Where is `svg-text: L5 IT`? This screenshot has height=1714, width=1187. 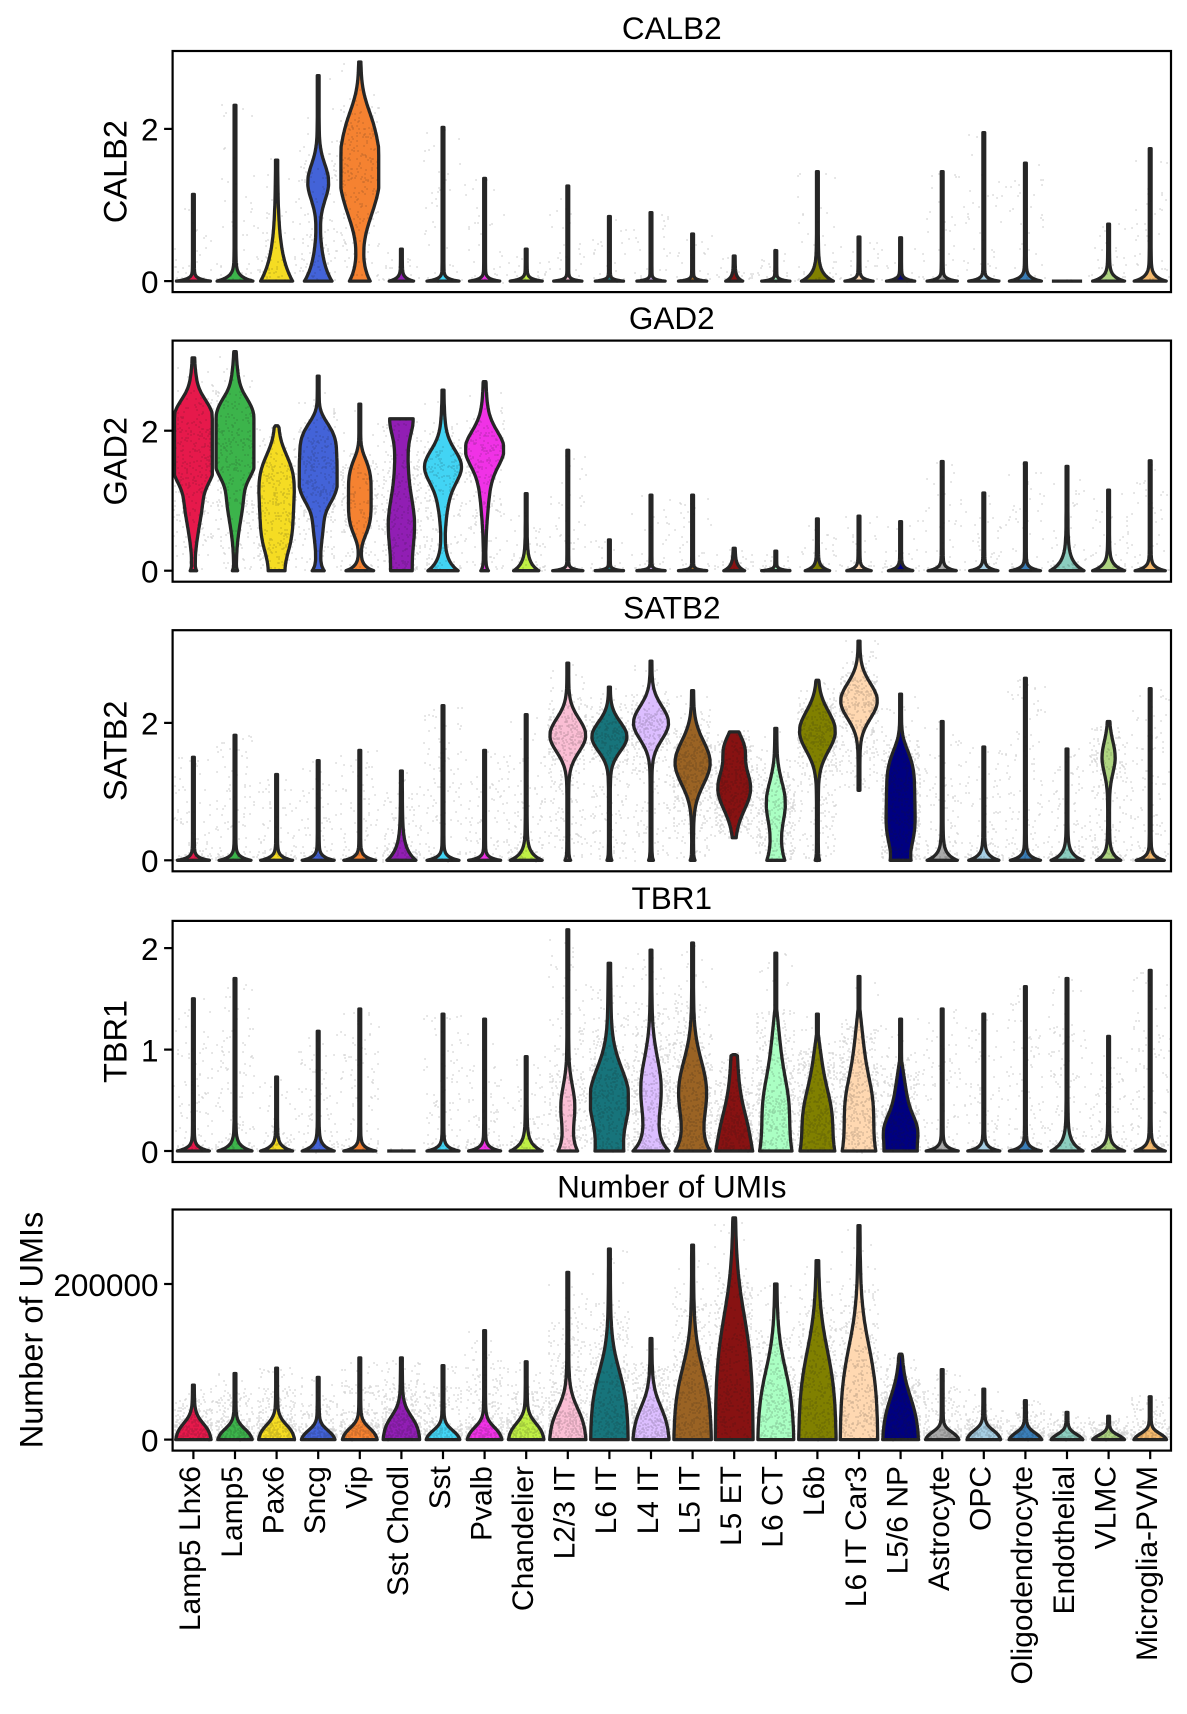 svg-text: L5 IT is located at coordinates (689, 1500).